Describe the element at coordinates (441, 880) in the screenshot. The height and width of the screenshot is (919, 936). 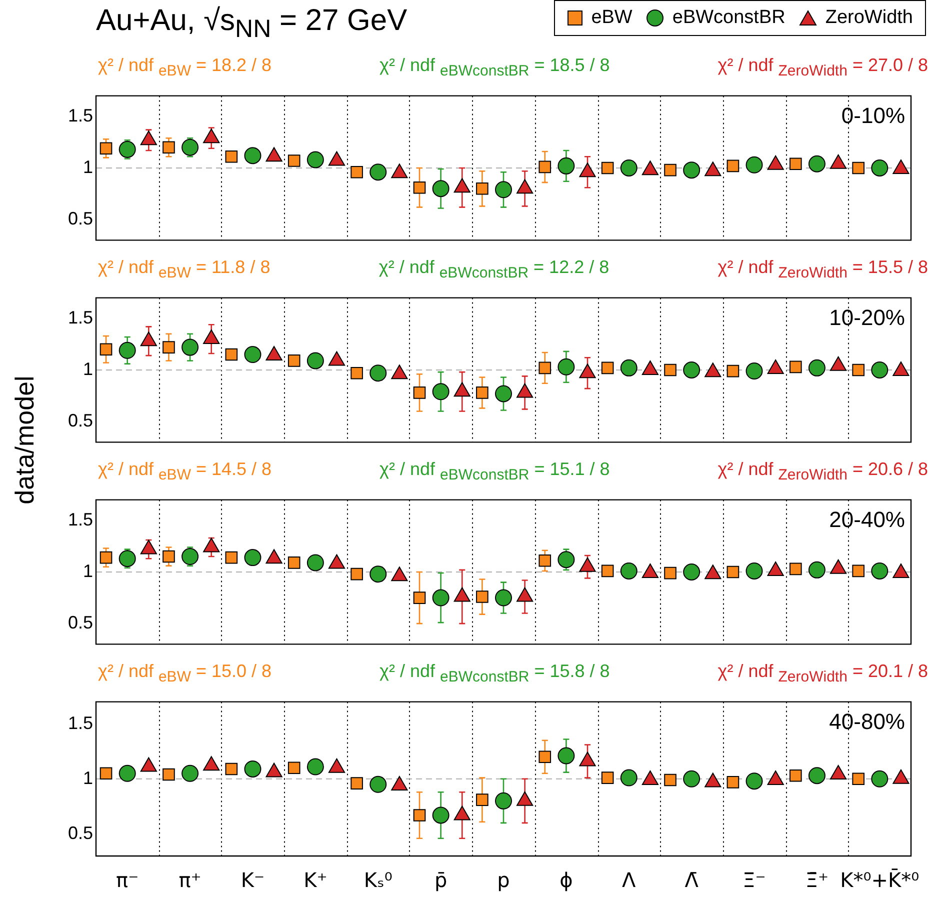
I see `x-tick-label: p̄` at that location.